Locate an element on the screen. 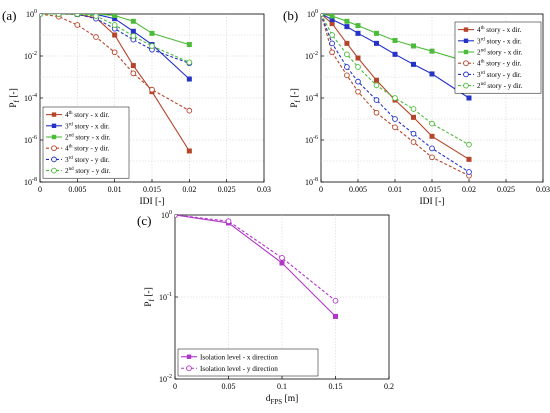 The height and width of the screenshot is (413, 550). series-line-3rd-story-y-dir is located at coordinates (395, 93).